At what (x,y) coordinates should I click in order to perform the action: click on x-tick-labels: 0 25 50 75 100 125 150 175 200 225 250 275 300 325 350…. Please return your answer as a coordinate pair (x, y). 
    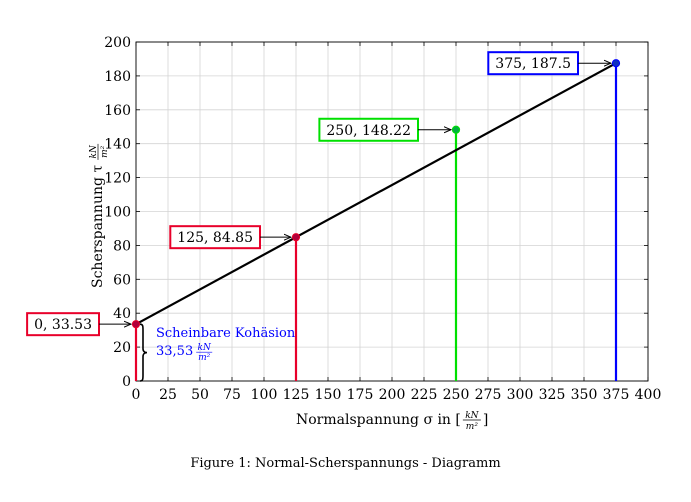
    Looking at the image, I should click on (397, 395).